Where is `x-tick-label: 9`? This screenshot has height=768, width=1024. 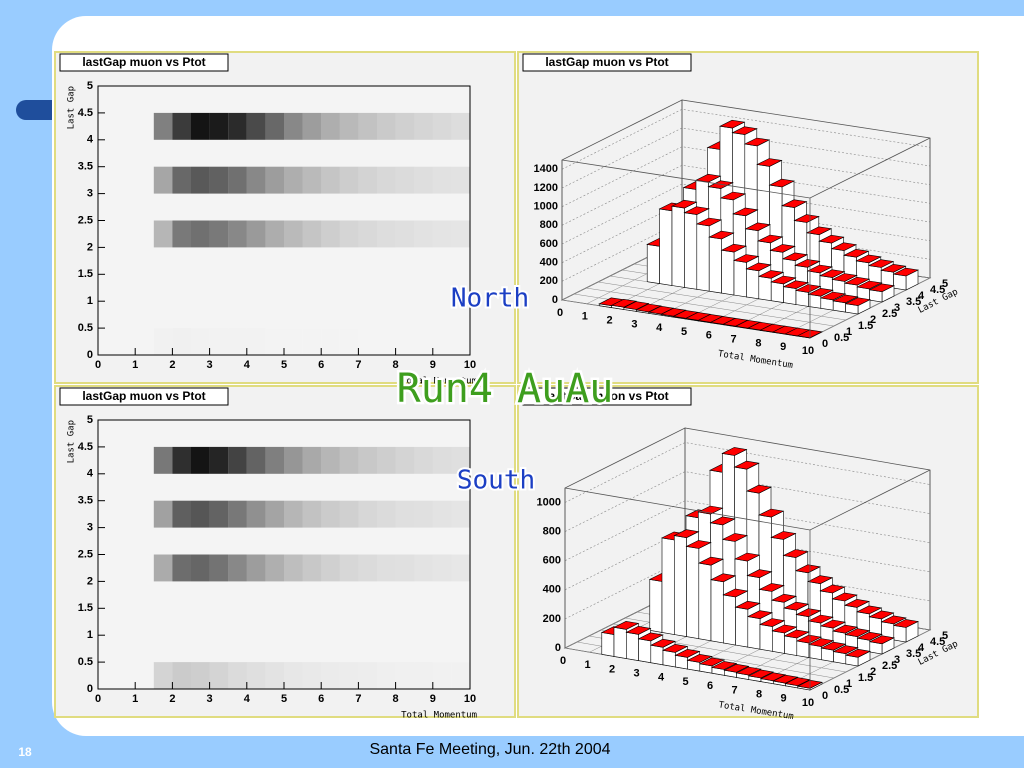
x-tick-label: 9 is located at coordinates (783, 699).